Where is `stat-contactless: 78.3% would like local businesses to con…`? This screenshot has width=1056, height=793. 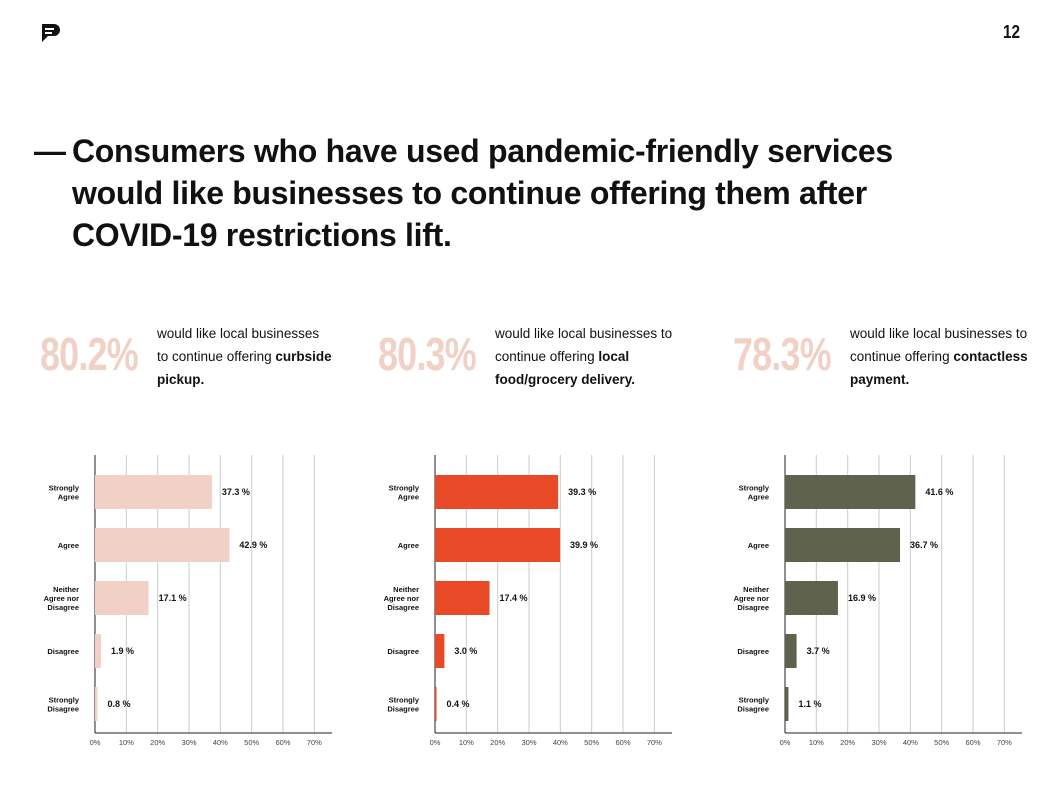
stat-contactless: 78.3% would like local businesses to con… is located at coordinates (883, 357).